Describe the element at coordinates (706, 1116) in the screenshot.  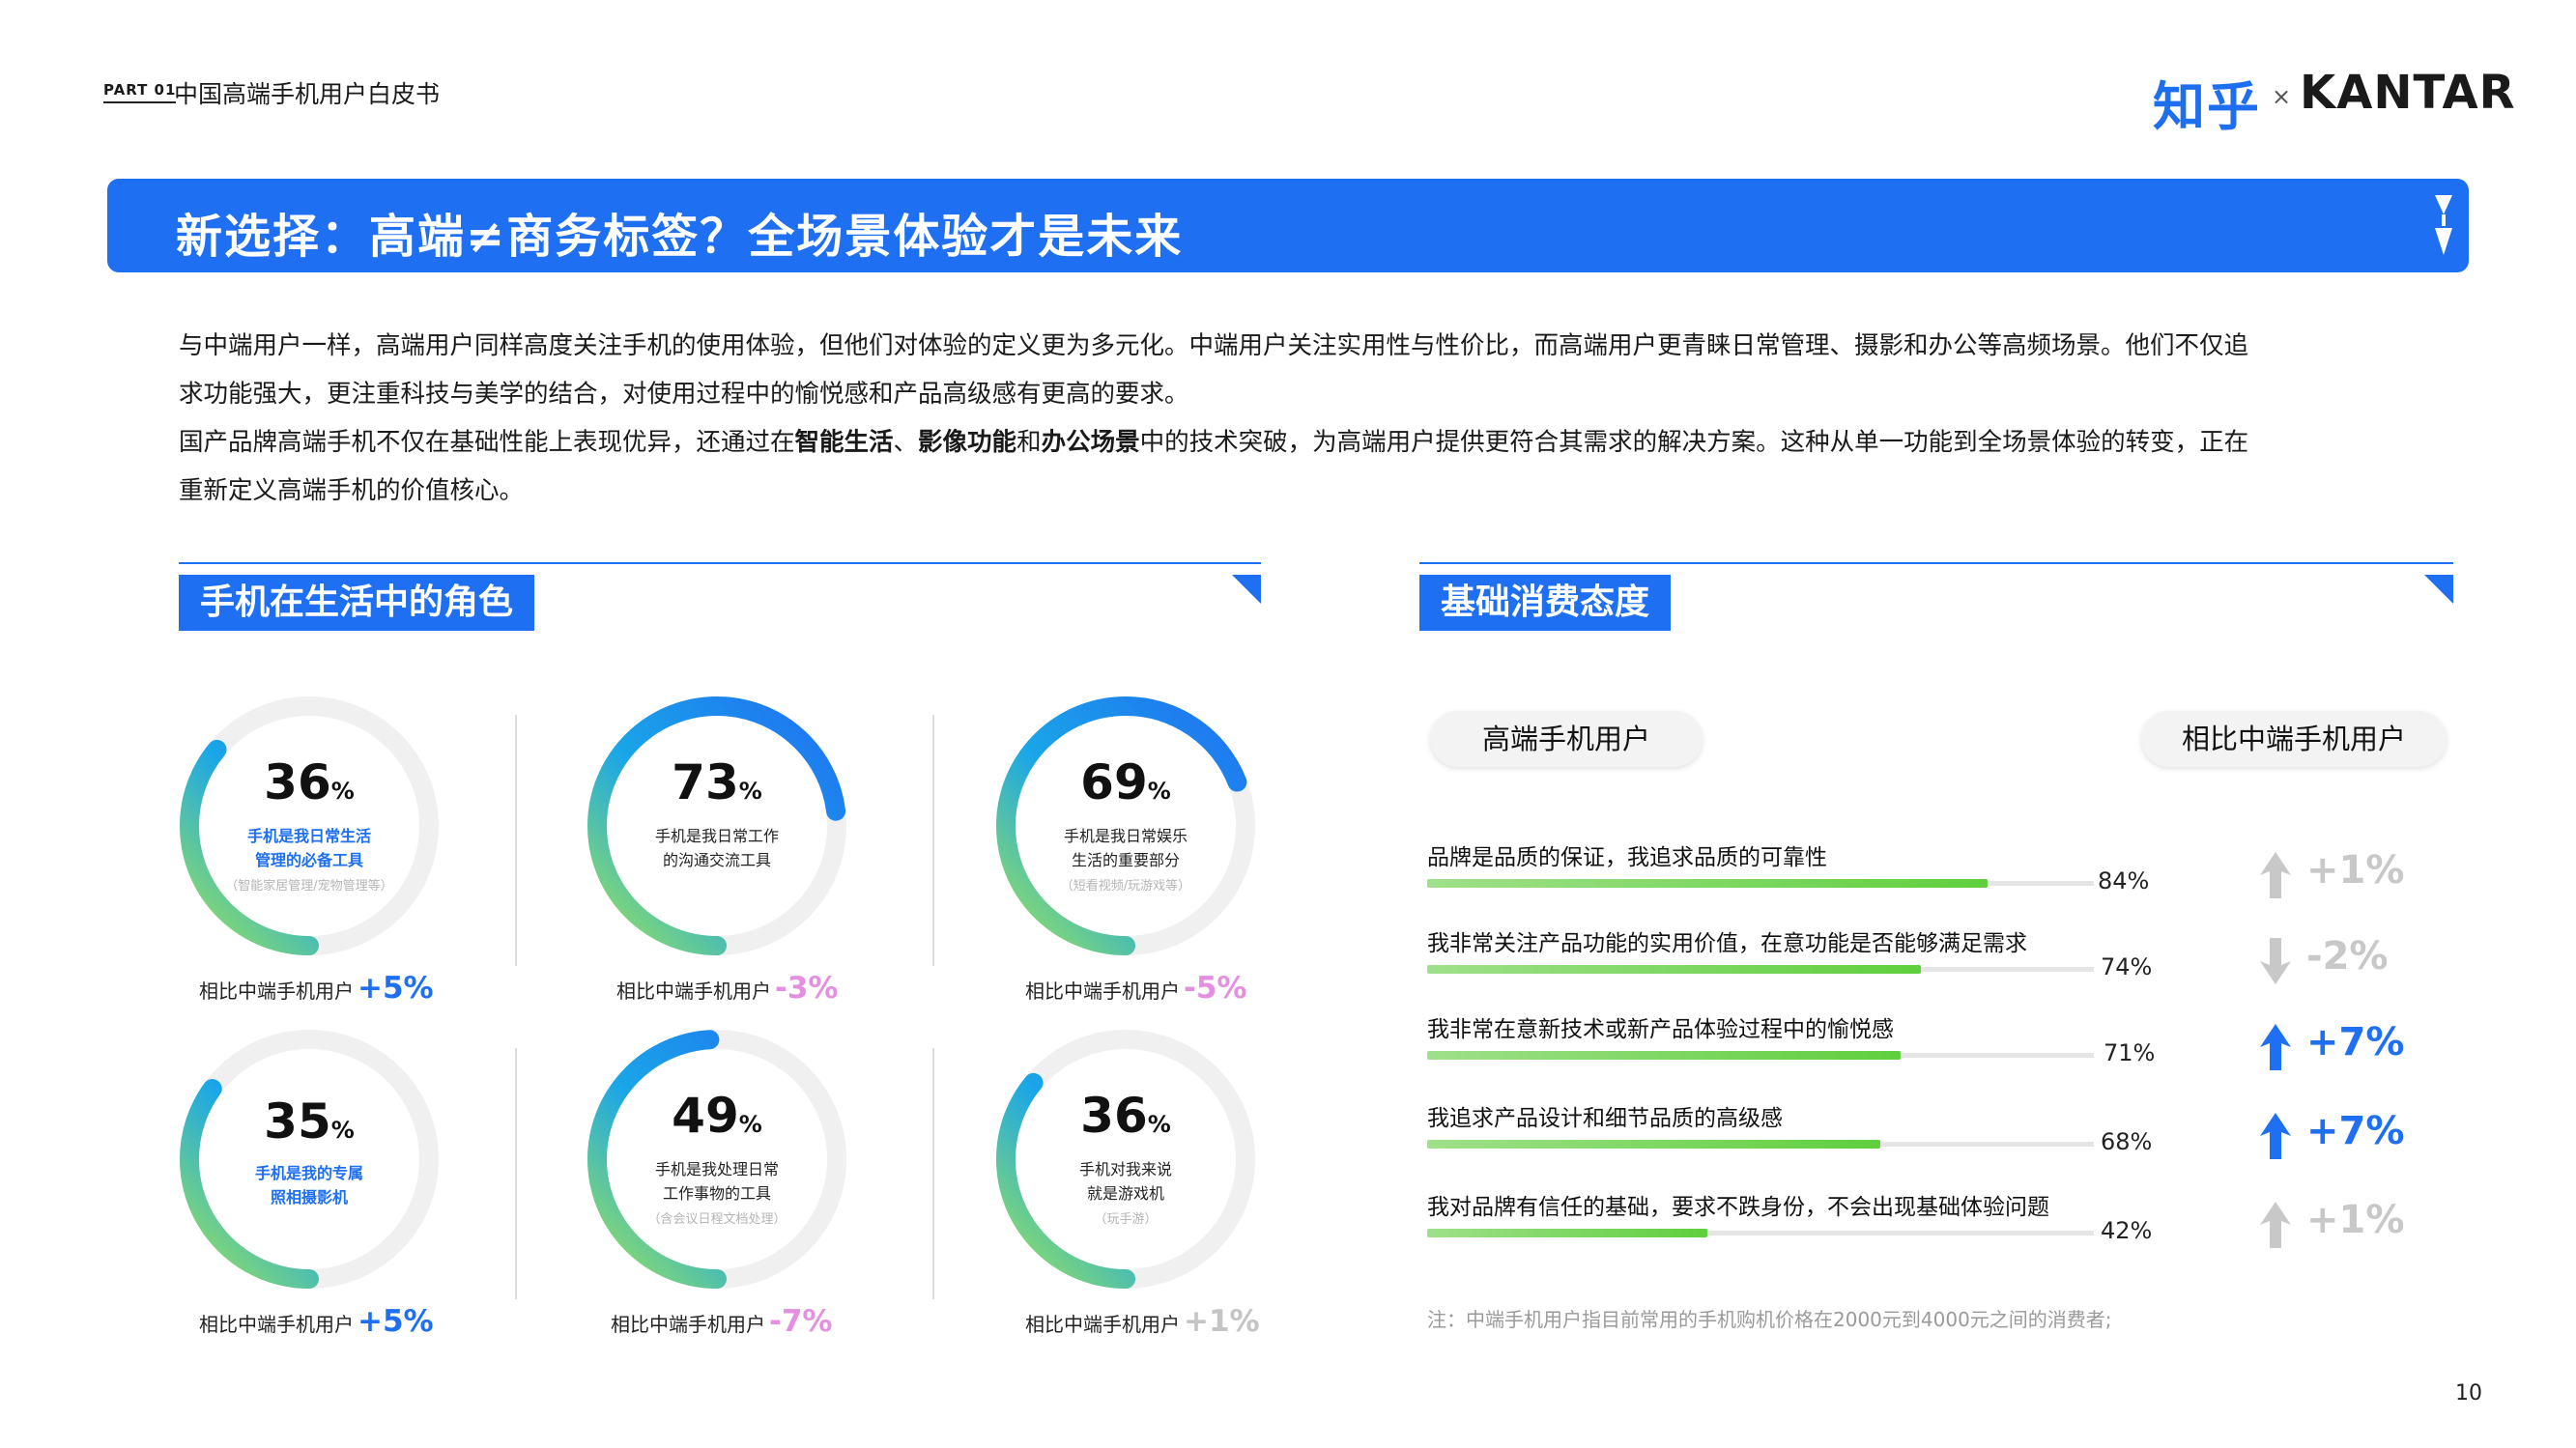
I see `value-number: 49` at that location.